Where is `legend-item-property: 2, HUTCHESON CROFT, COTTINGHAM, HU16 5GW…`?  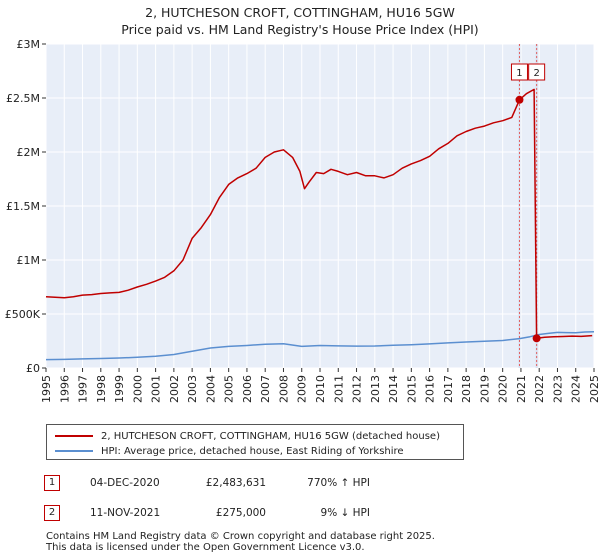 legend-item-property: 2, HUTCHESON CROFT, COTTINGHAM, HU16 5GW… is located at coordinates (247, 436).